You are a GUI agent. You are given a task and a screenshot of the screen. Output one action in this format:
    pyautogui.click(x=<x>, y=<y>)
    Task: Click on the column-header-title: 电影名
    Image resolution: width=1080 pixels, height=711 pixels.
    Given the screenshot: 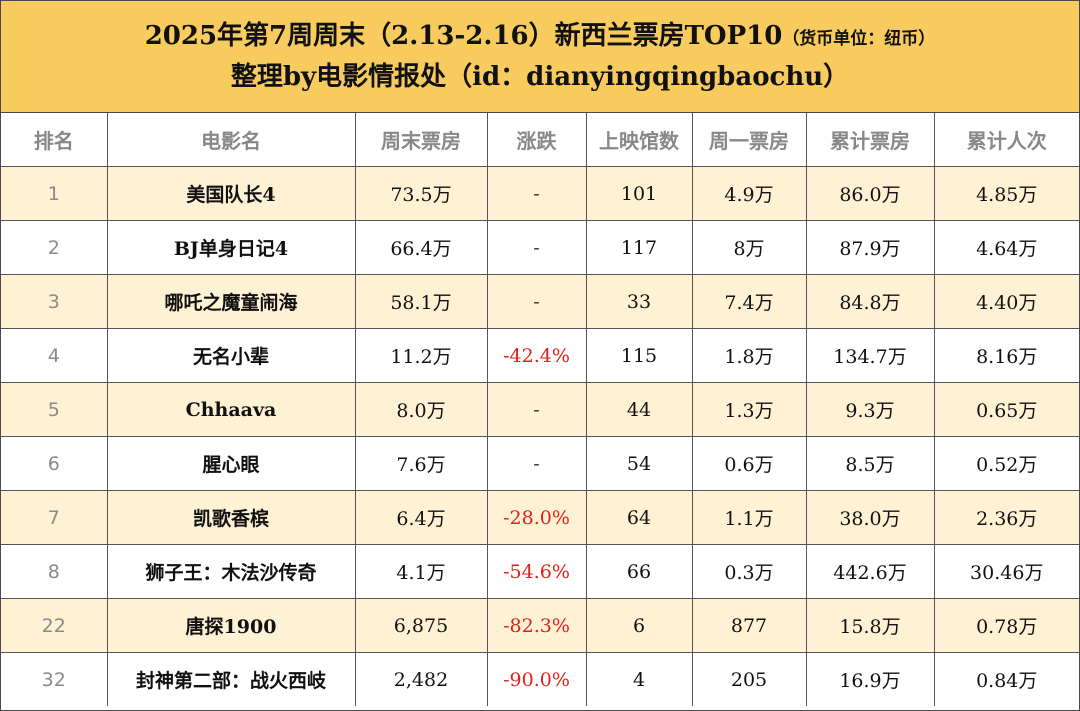 What is the action you would take?
    pyautogui.click(x=231, y=140)
    